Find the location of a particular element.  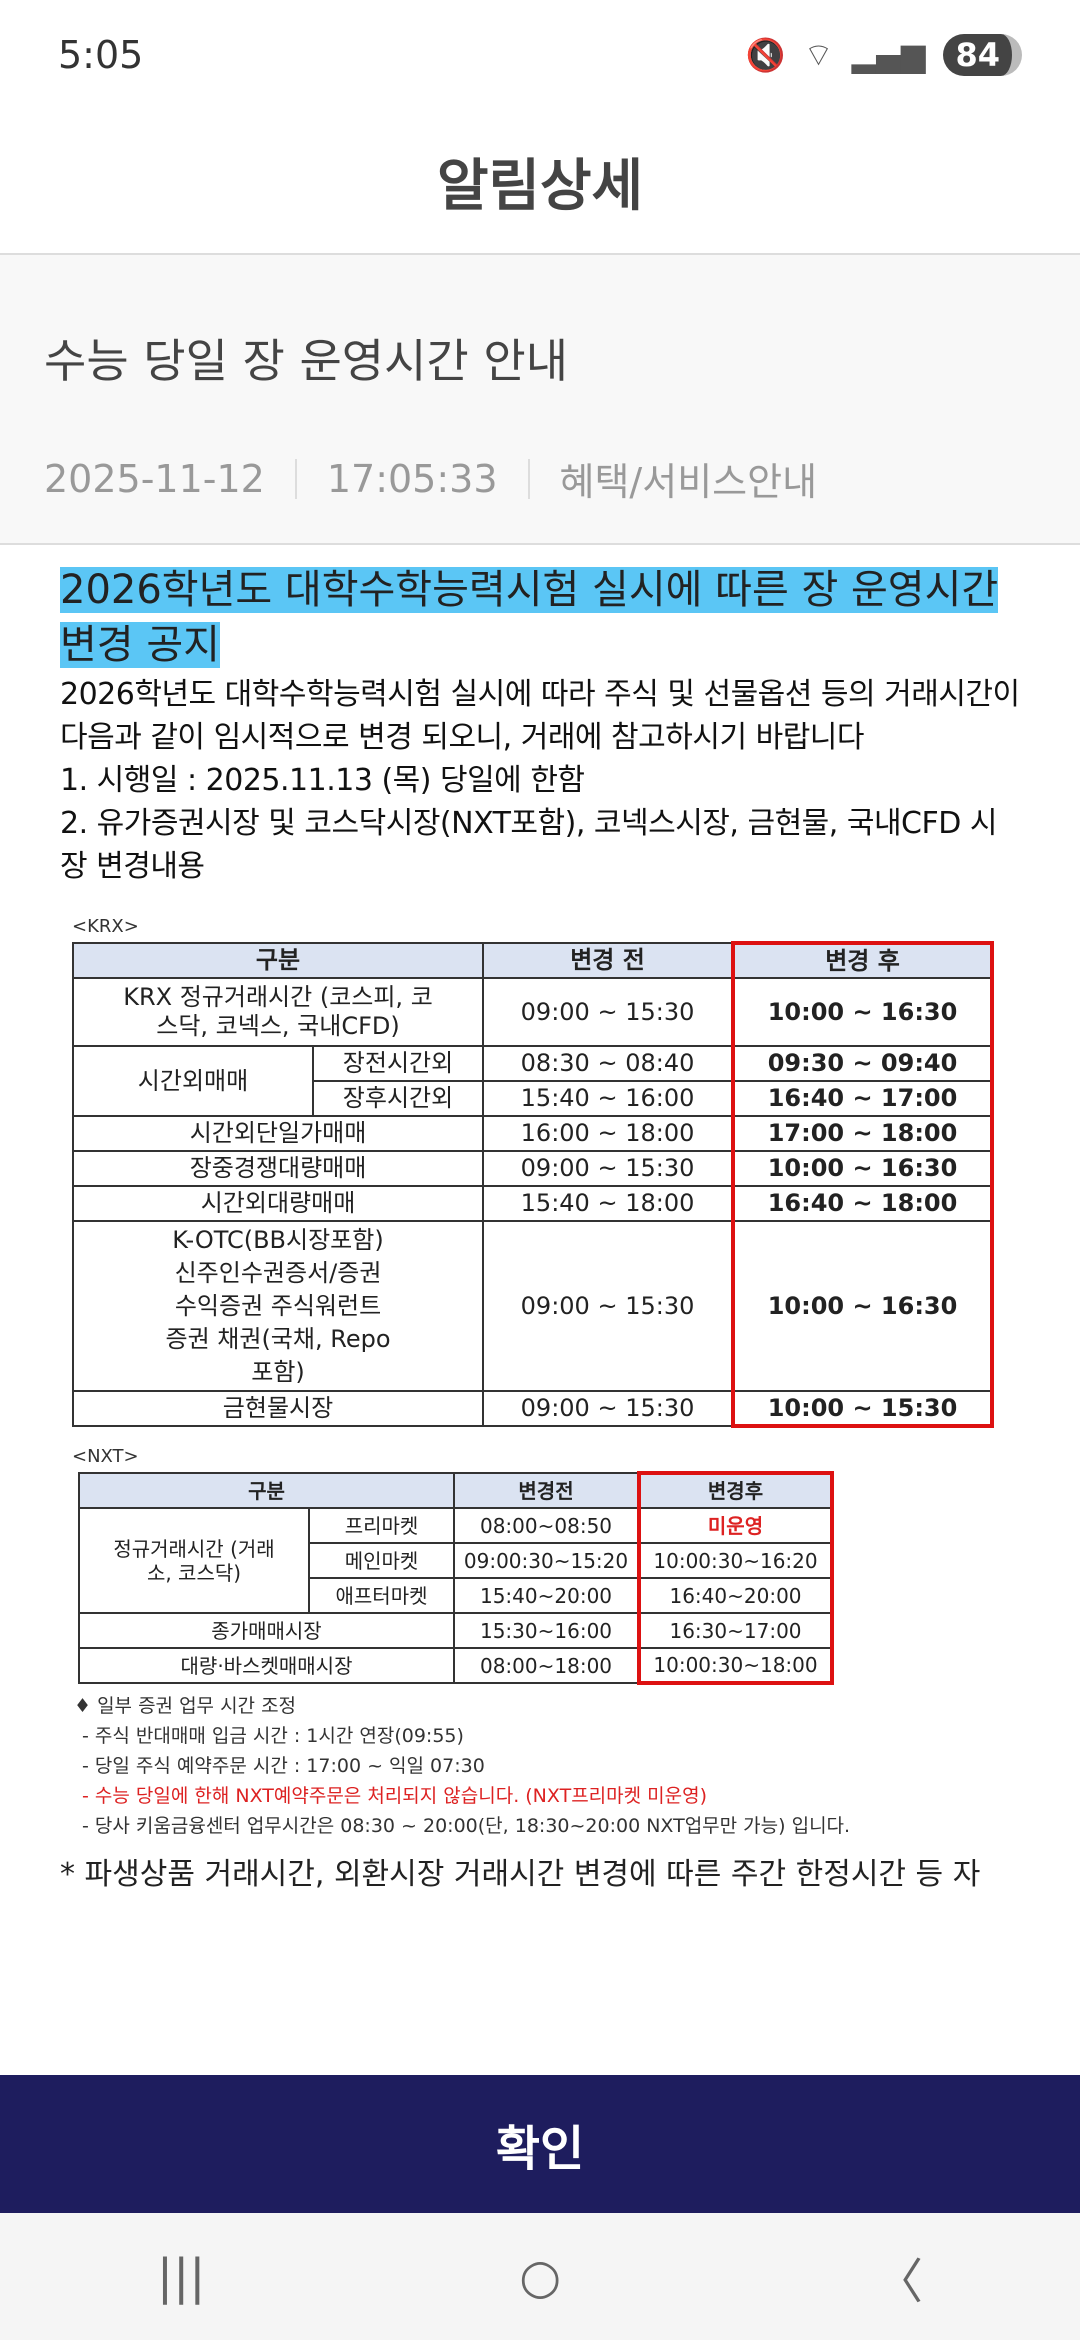

home-icon: ○ is located at coordinates (540, 2276).